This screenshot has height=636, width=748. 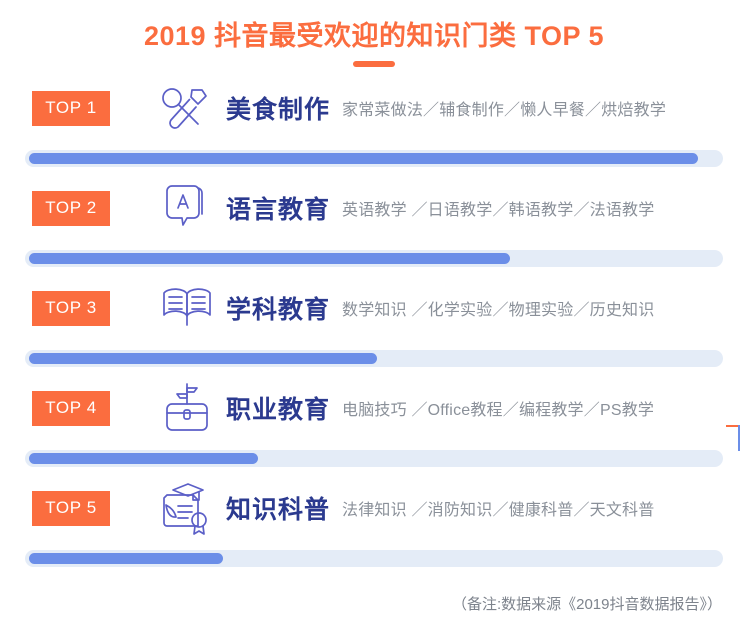 I want to click on source-footnote: （备注:数据来源《2019抖音数据报告》）, so click(x=586, y=604).